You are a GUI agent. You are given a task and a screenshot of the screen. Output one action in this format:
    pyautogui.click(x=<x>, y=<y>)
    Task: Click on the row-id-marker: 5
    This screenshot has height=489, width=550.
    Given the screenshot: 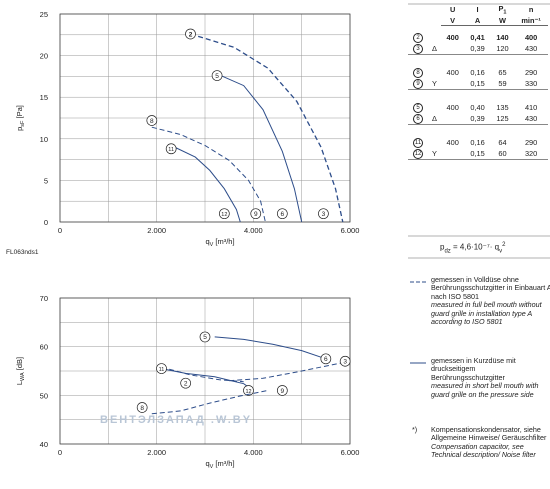 What is the action you would take?
    pyautogui.click(x=418, y=108)
    